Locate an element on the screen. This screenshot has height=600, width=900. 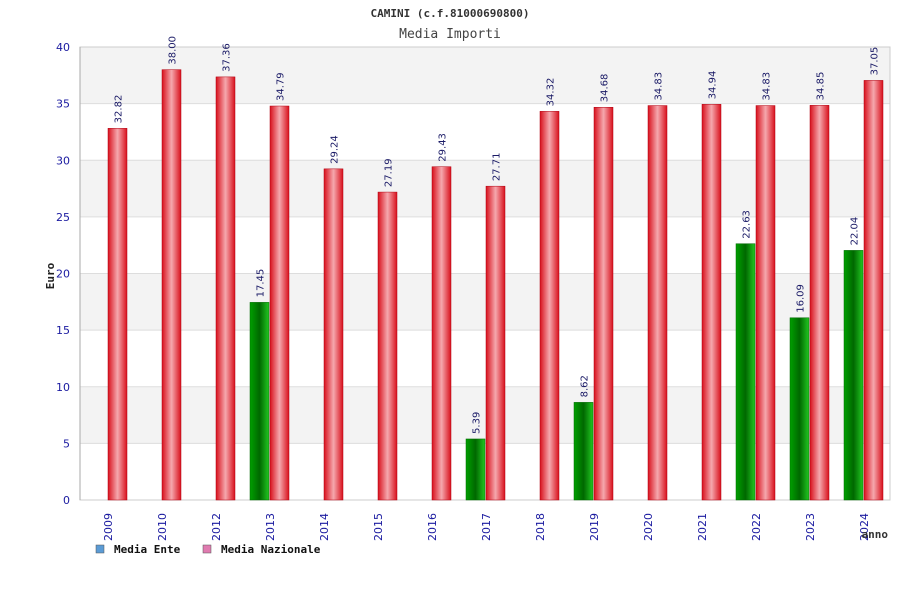
x-tick-label: 2019 is located at coordinates (594, 527).